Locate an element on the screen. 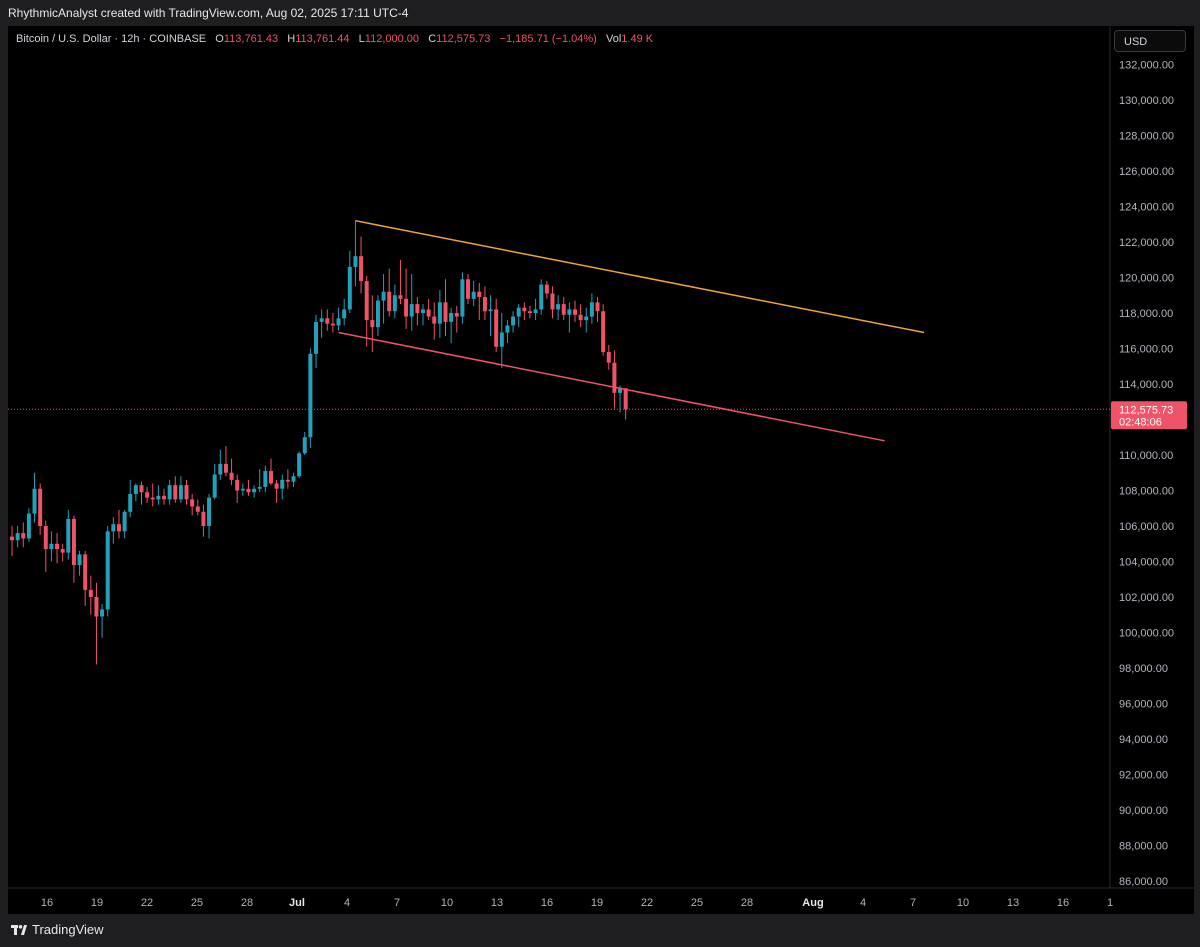  currency-button: USD is located at coordinates (1150, 41).